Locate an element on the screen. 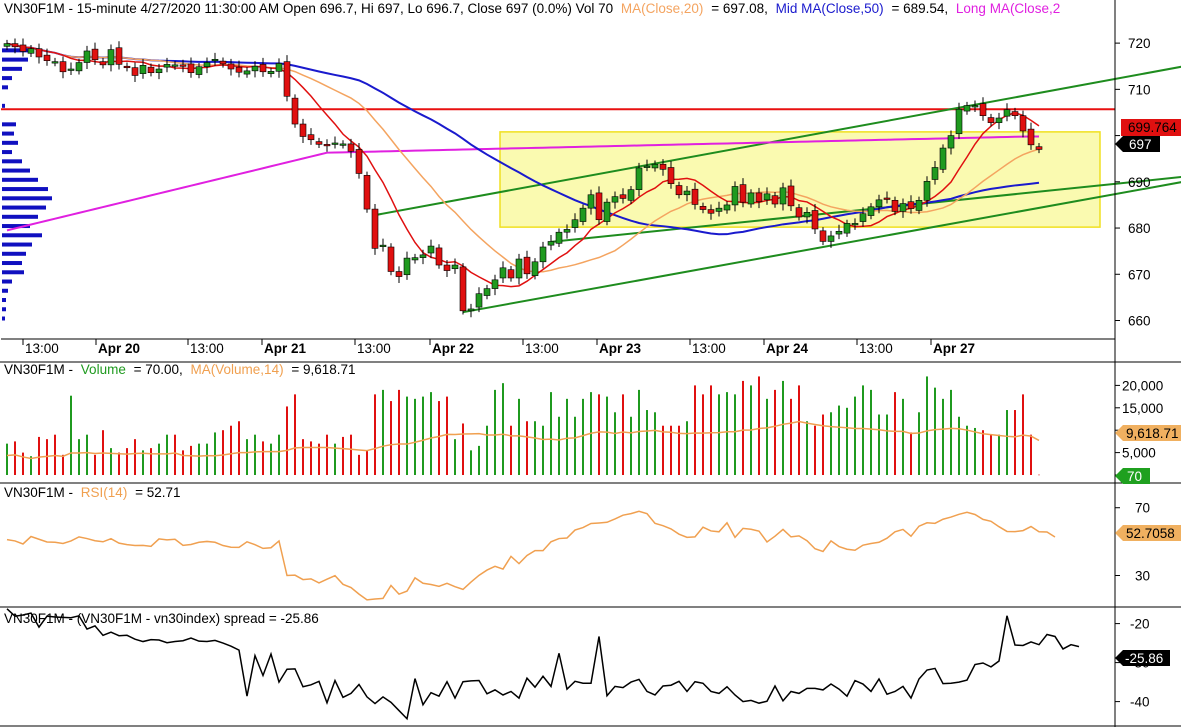 The height and width of the screenshot is (727, 1181). rsi-panel: 30 70 is located at coordinates (578, 551).